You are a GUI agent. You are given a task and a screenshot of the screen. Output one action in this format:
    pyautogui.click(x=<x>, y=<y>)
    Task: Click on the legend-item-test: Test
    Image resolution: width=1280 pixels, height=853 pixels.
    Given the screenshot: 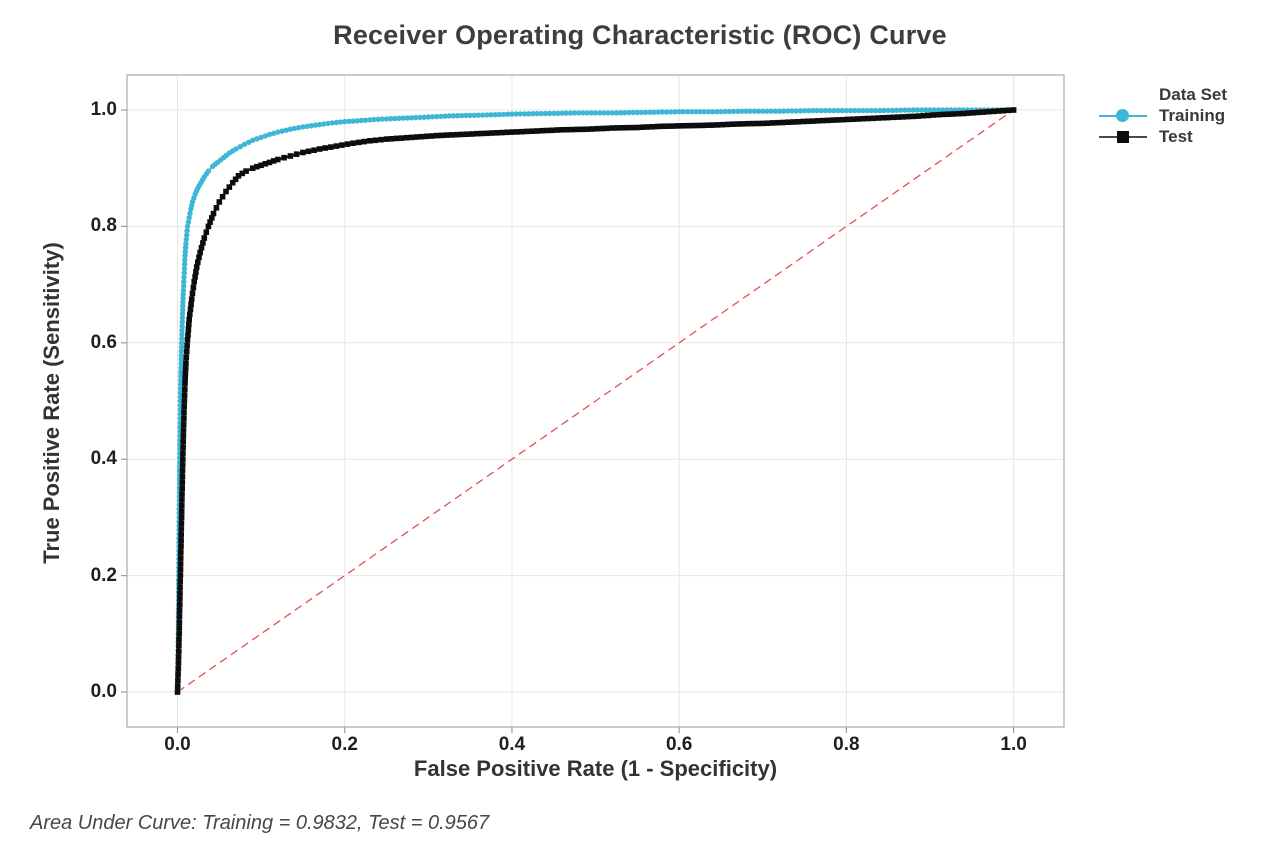 What is the action you would take?
    pyautogui.click(x=1160, y=136)
    